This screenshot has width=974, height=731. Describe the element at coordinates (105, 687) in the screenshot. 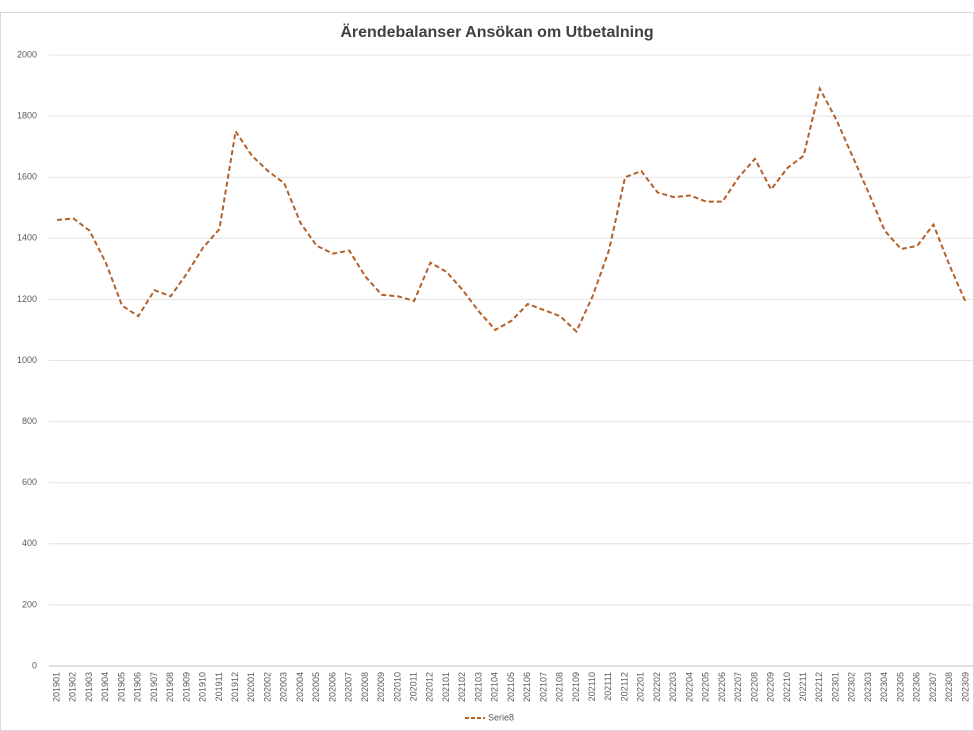

I see `x-tick-label: 201904` at that location.